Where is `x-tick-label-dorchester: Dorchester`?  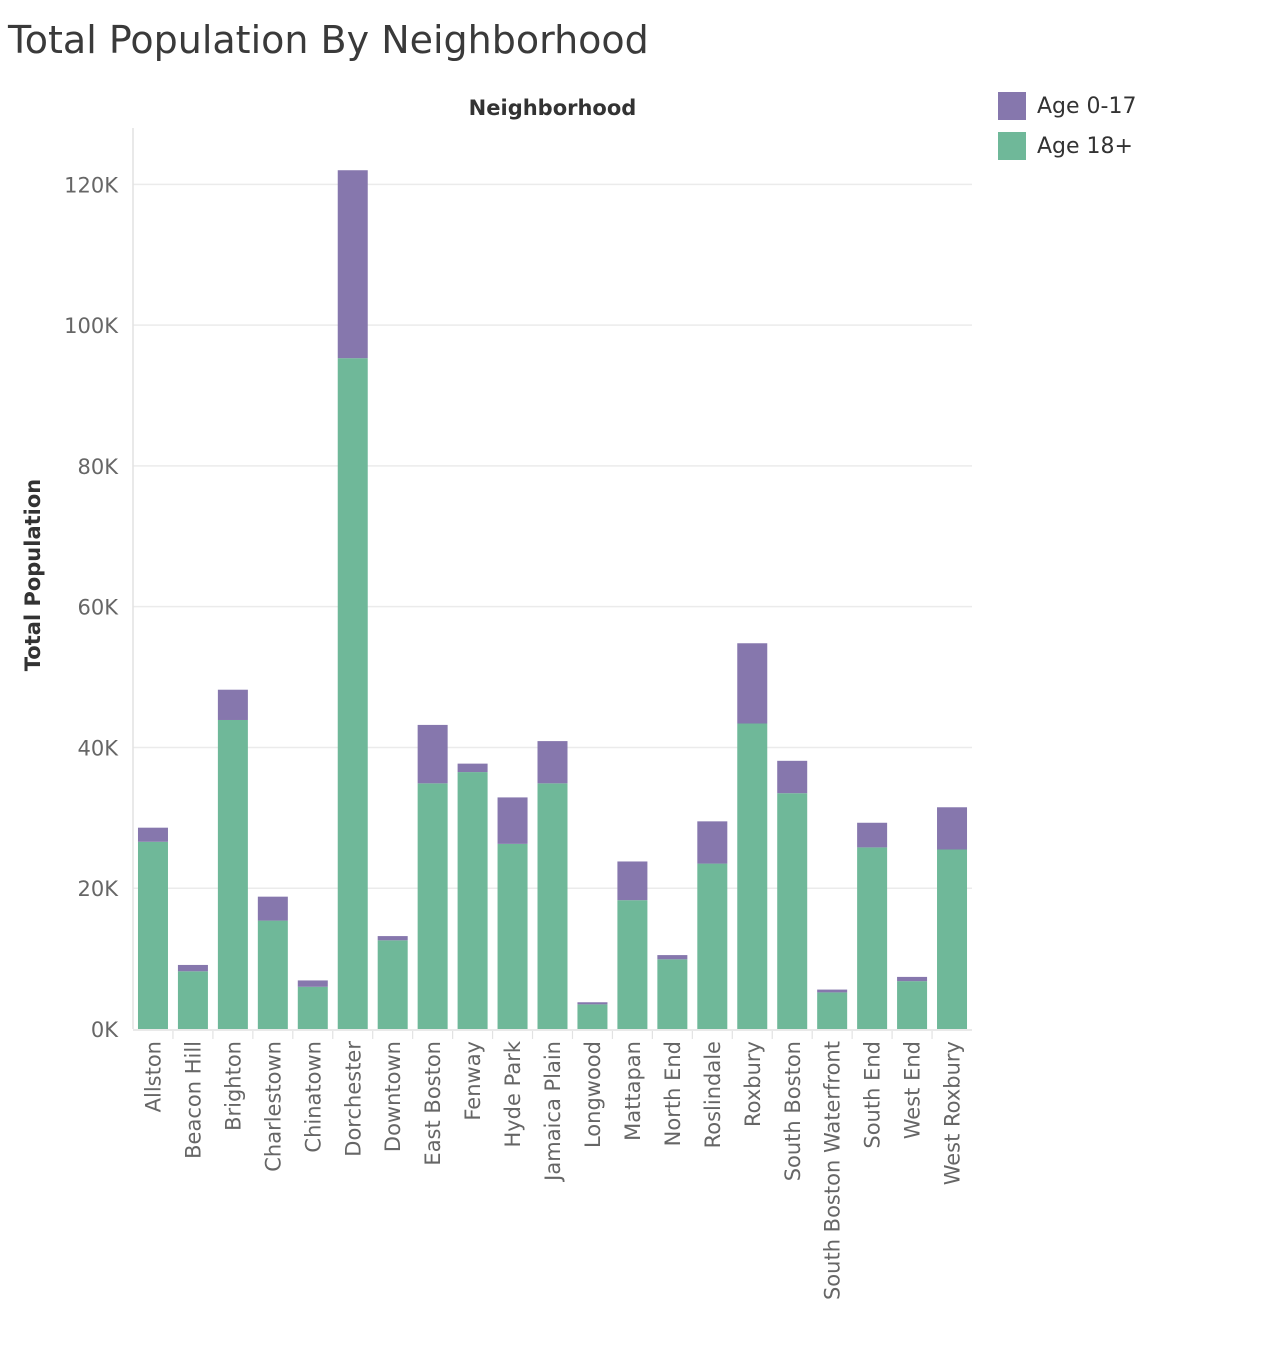
x-tick-label-dorchester: Dorchester is located at coordinates (353, 1099).